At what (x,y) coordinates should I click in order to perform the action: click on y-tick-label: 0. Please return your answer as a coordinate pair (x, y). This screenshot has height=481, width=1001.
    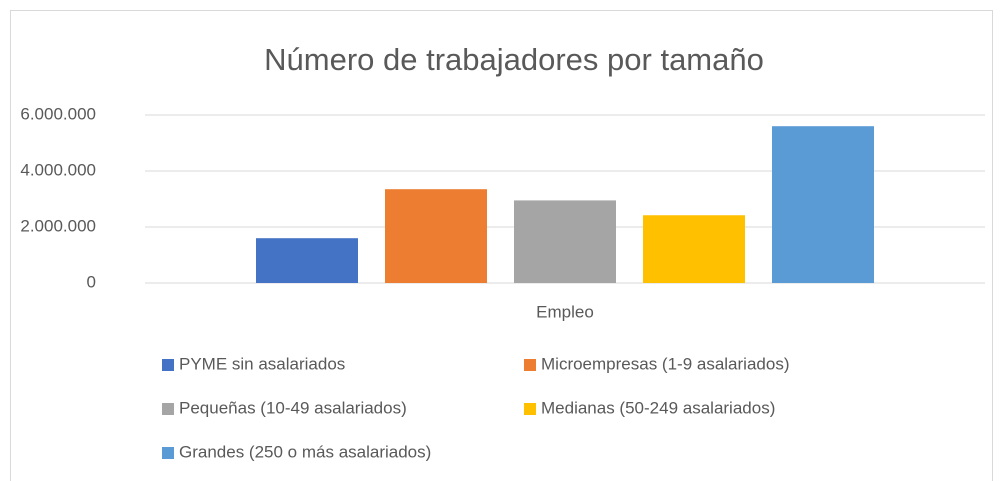
    Looking at the image, I should click on (91, 281).